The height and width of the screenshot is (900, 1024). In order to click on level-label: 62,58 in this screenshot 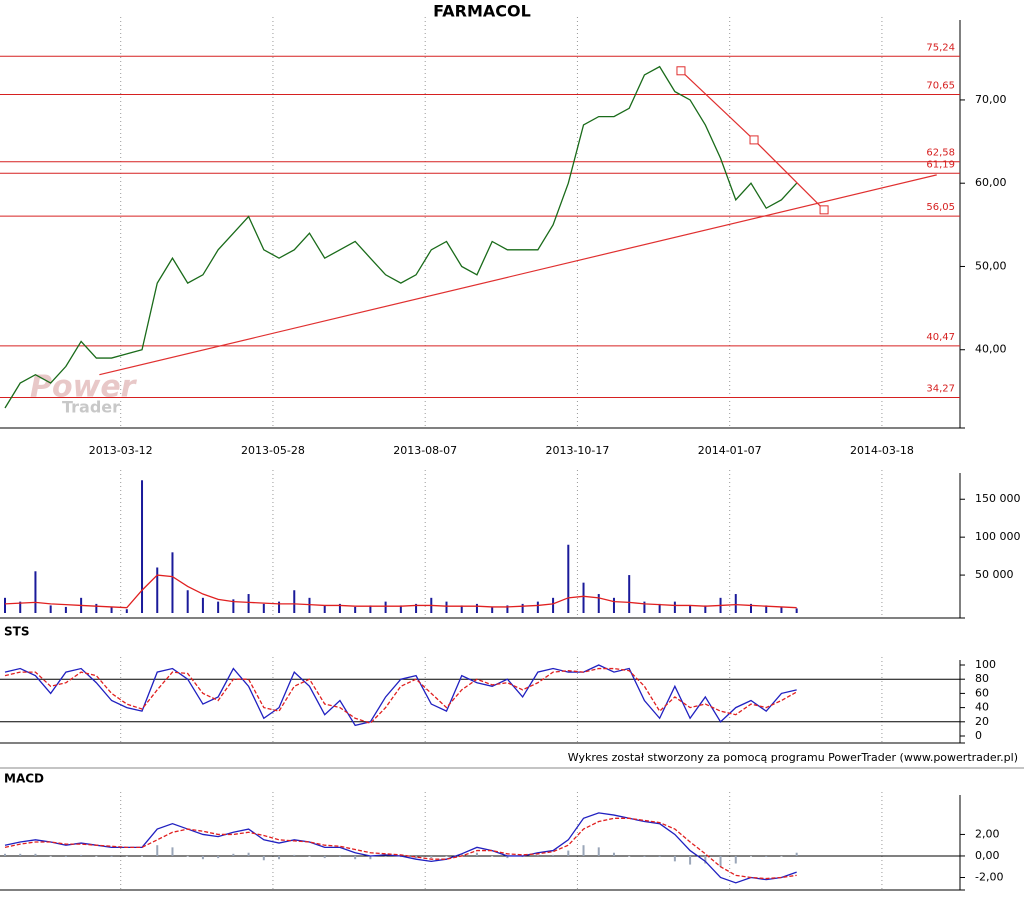, I will do `click(940, 153)`.